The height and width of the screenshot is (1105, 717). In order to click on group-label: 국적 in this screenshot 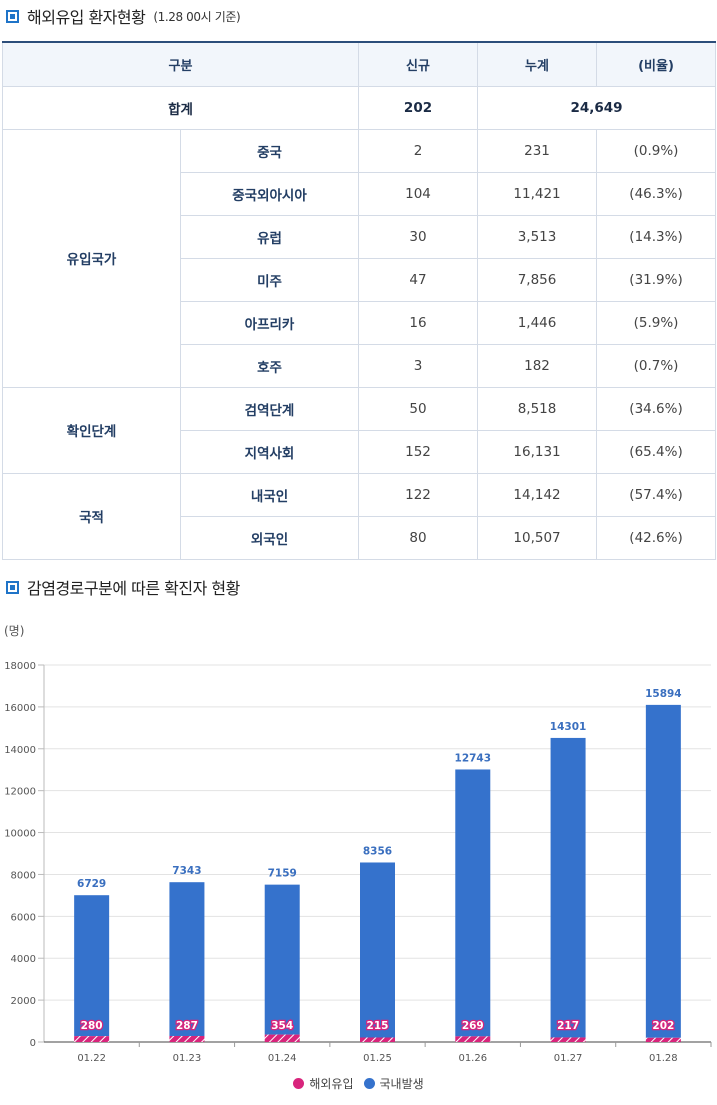, I will do `click(91, 516)`.